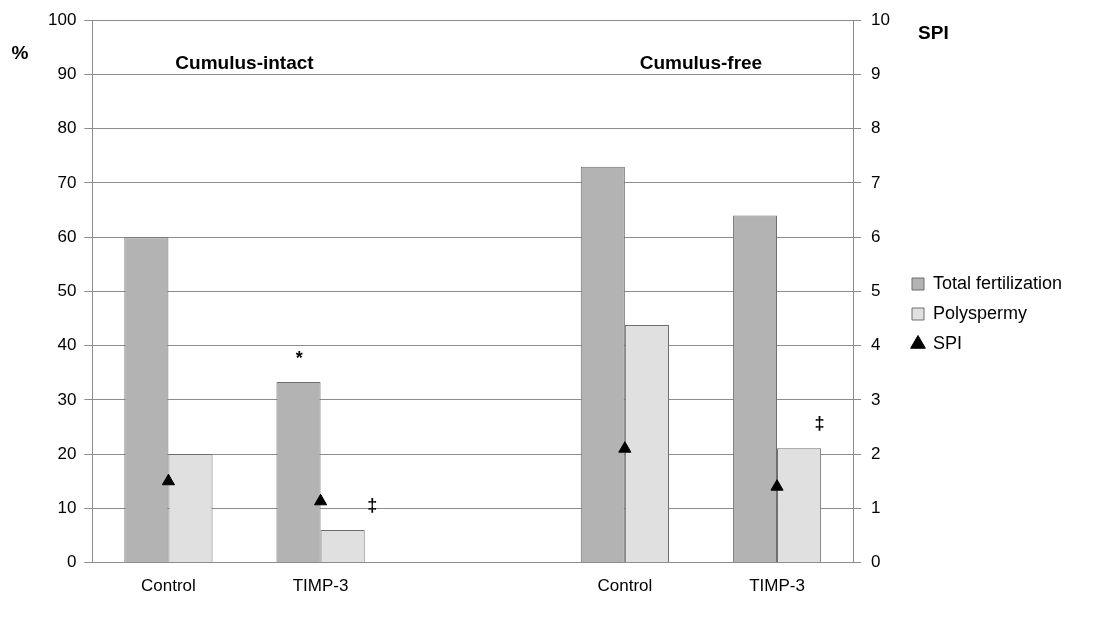 The width and height of the screenshot is (1102, 621). Describe the element at coordinates (71, 562) in the screenshot. I see `y-tick-label: 0` at that location.